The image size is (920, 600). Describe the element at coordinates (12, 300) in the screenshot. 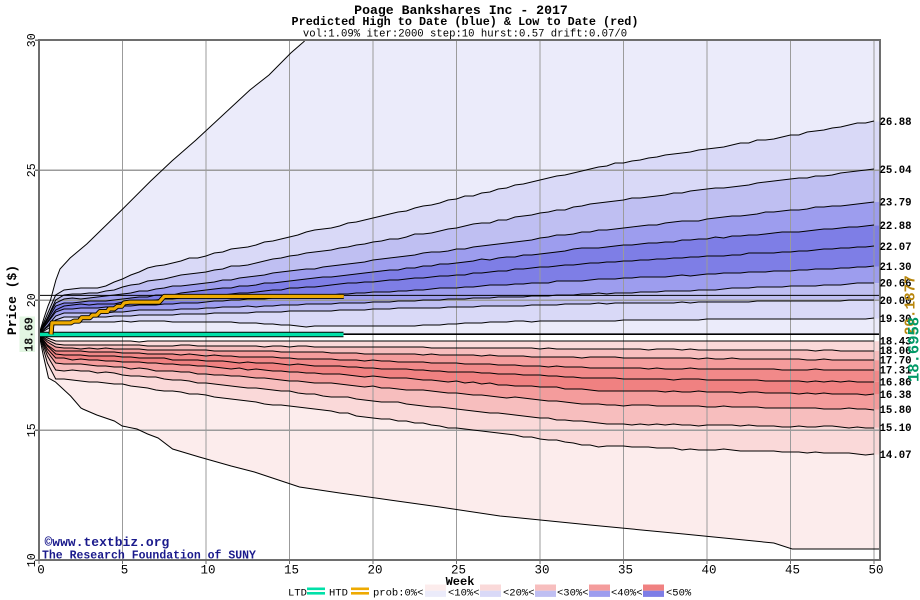

I see `svg-text: Price ($)` at that location.